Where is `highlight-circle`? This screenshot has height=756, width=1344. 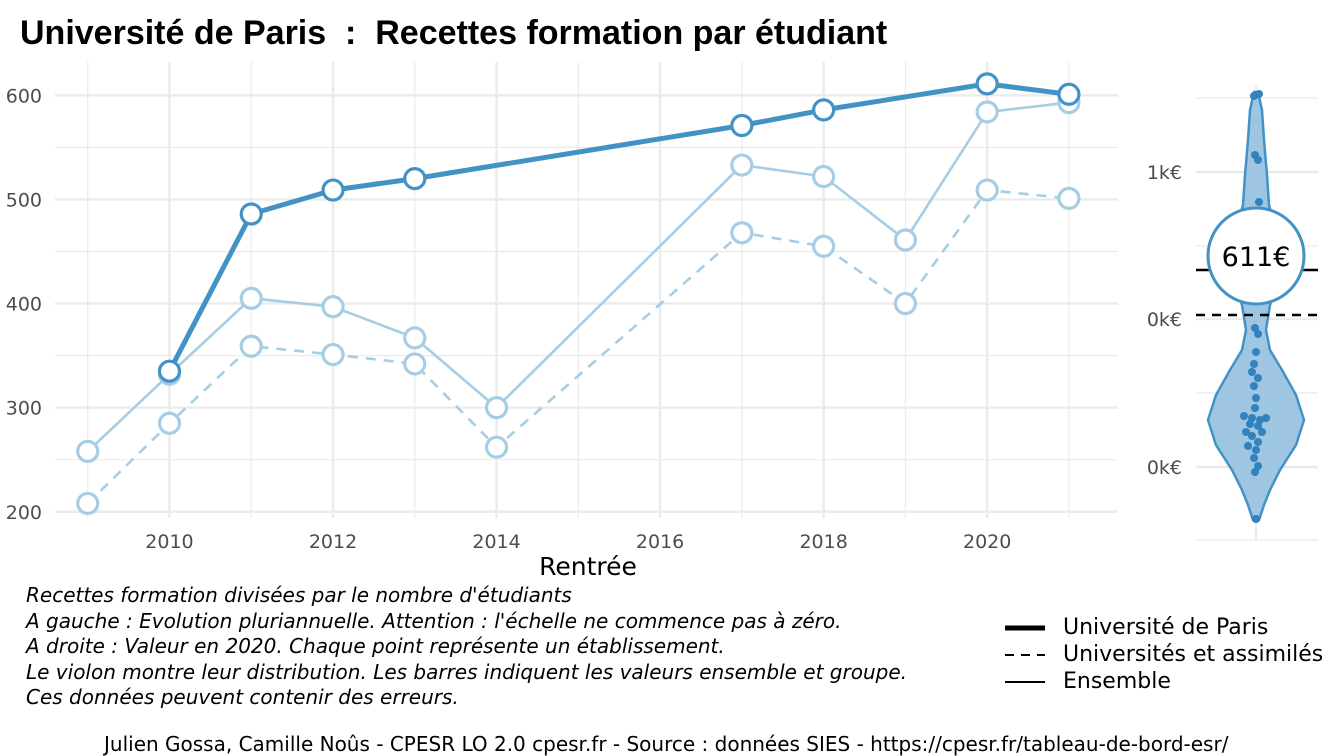 highlight-circle is located at coordinates (1256, 256).